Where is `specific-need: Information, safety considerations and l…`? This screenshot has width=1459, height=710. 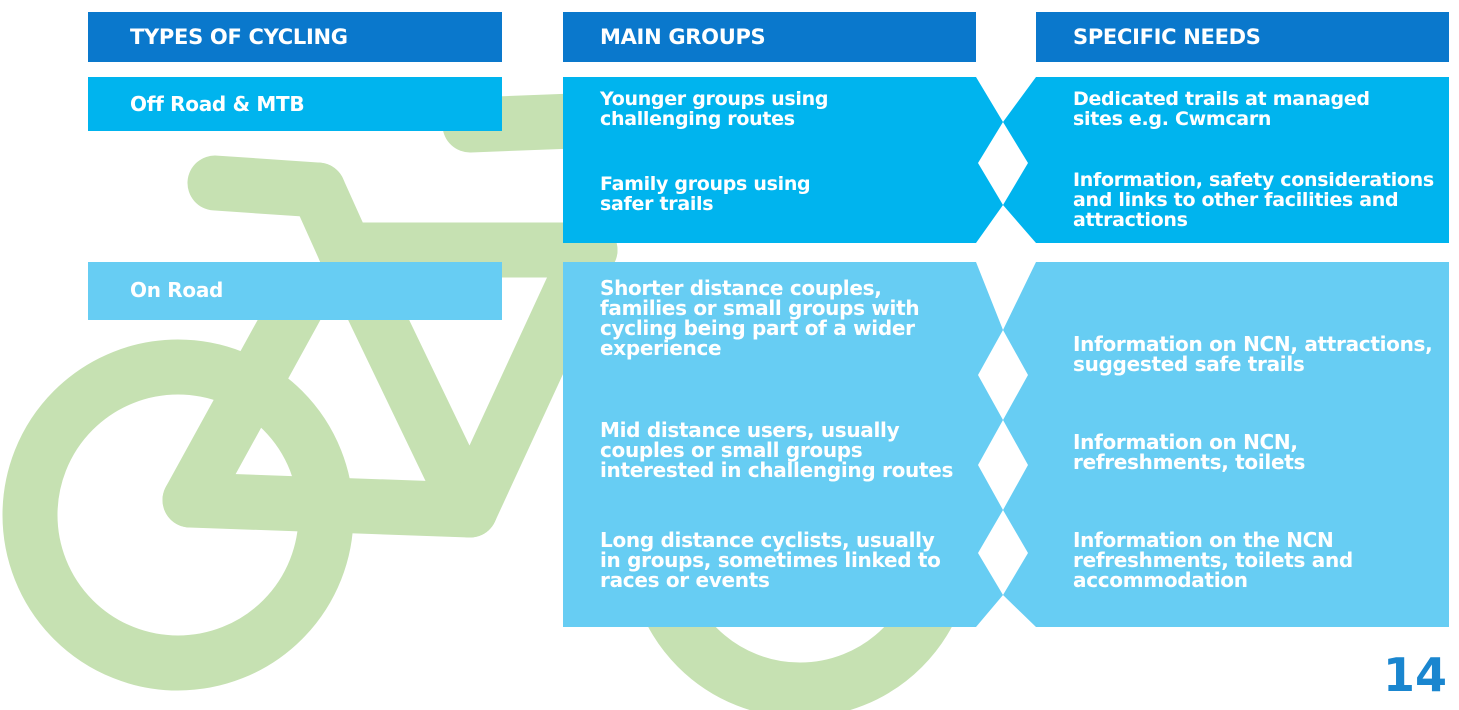
specific-need: Information, safety considerations and l… is located at coordinates (1253, 200).